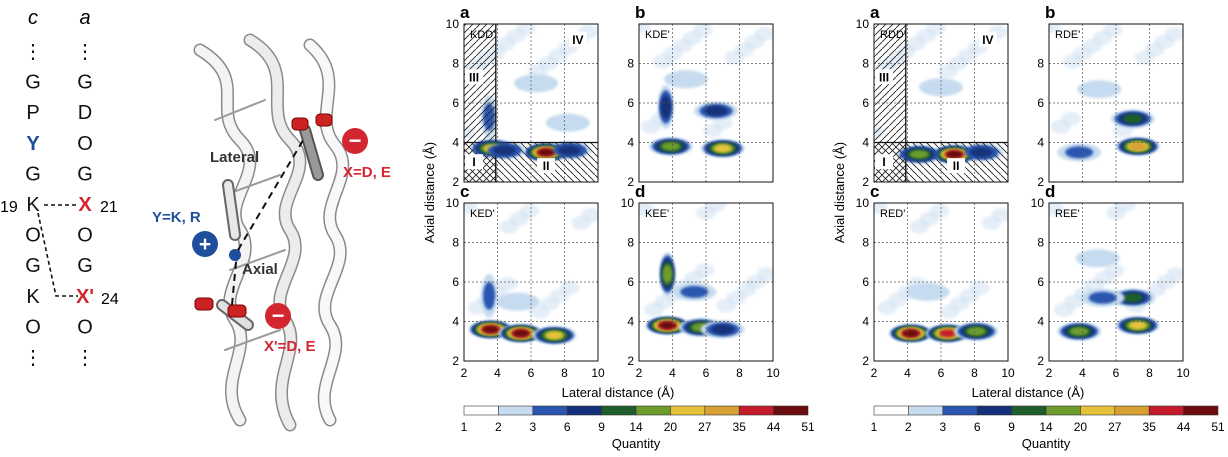 The image size is (1228, 457). I want to click on negative-charge-badge-bottom: −, so click(278, 316).